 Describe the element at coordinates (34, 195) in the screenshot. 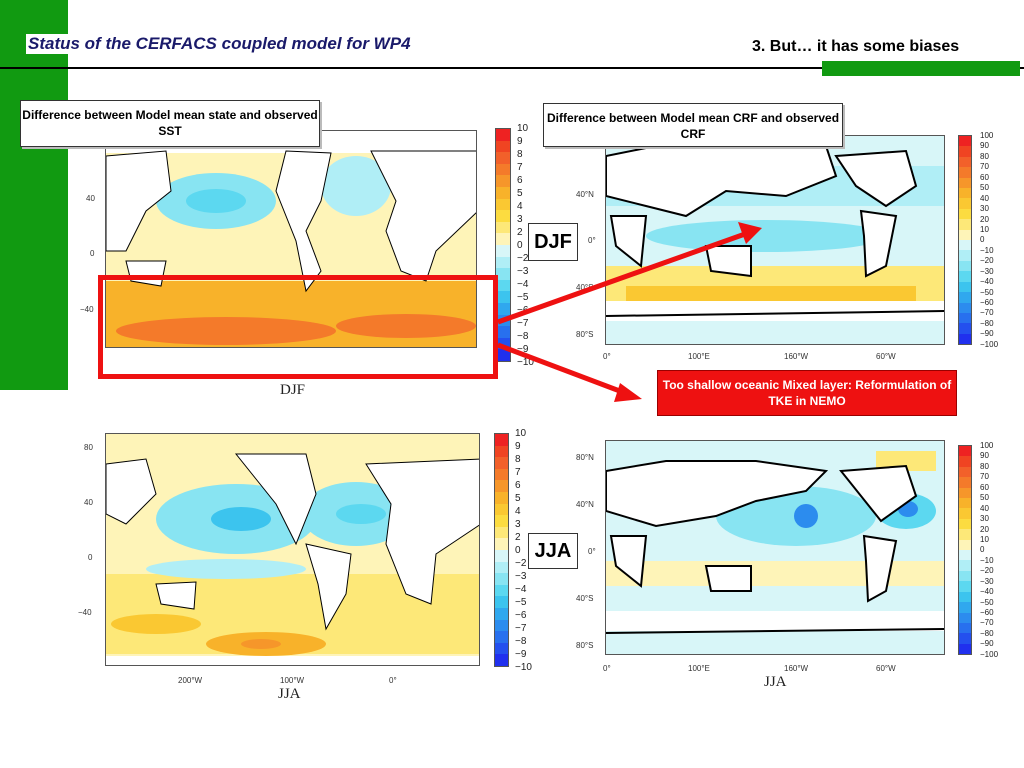

I see `green-side-bar` at that location.